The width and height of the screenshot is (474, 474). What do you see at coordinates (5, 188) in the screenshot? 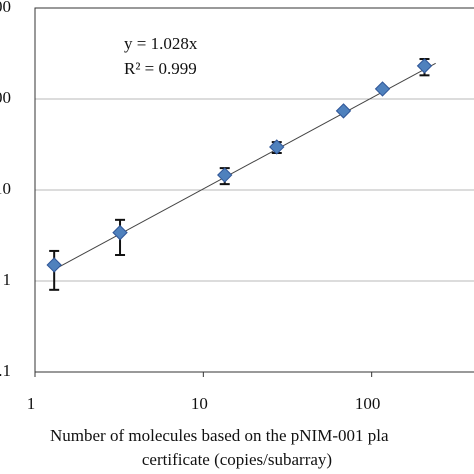
I see `y-tick-label: 10` at bounding box center [5, 188].